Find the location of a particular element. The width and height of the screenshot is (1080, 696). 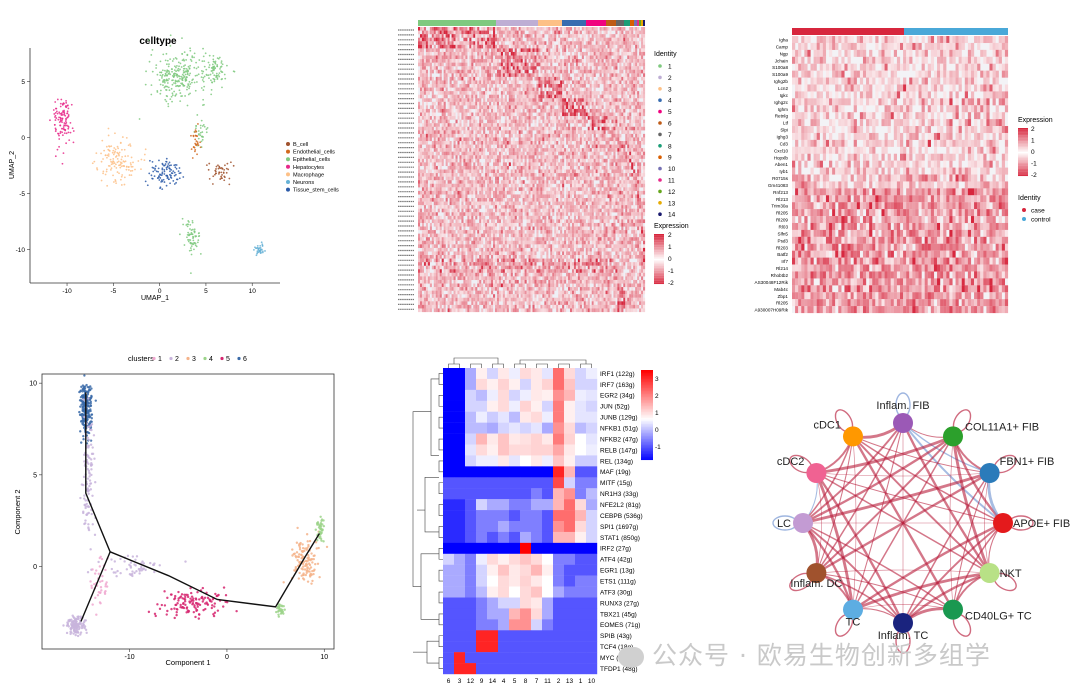

umap-legend-label: Macrophage is located at coordinates (308, 175).